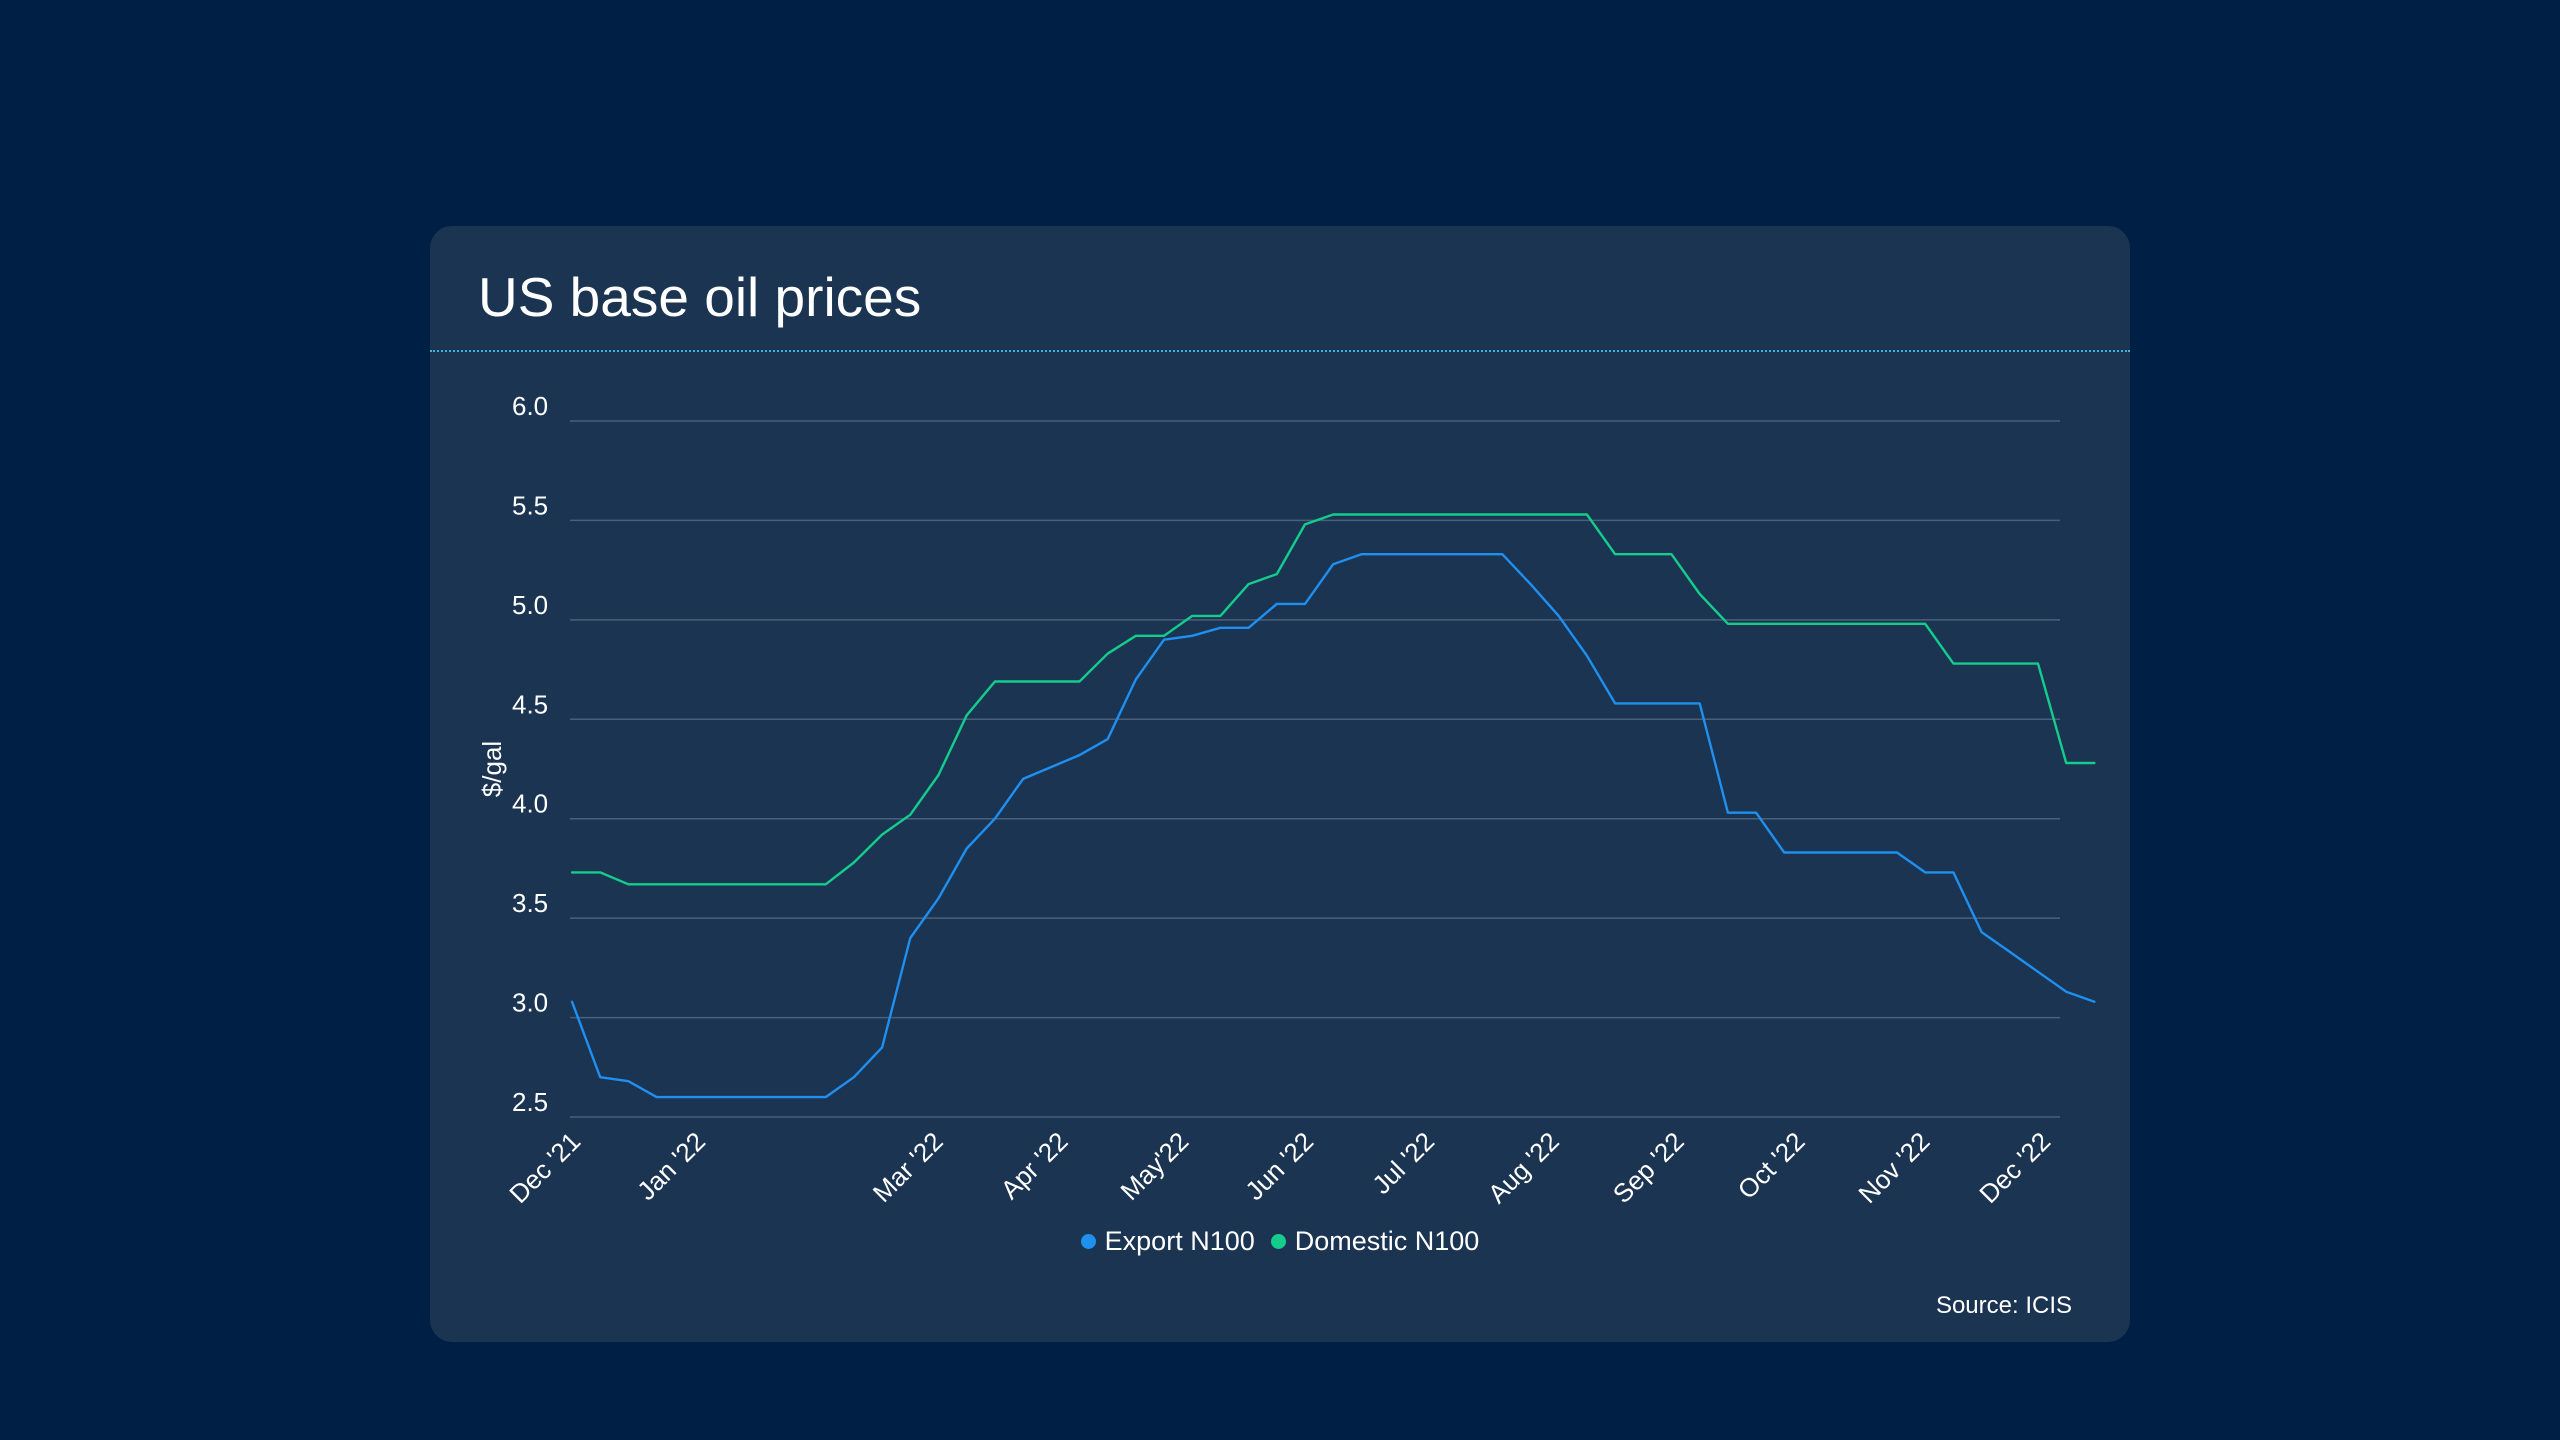 The width and height of the screenshot is (2560, 1440). Describe the element at coordinates (530, 605) in the screenshot. I see `y-tick-label: 5.0` at that location.